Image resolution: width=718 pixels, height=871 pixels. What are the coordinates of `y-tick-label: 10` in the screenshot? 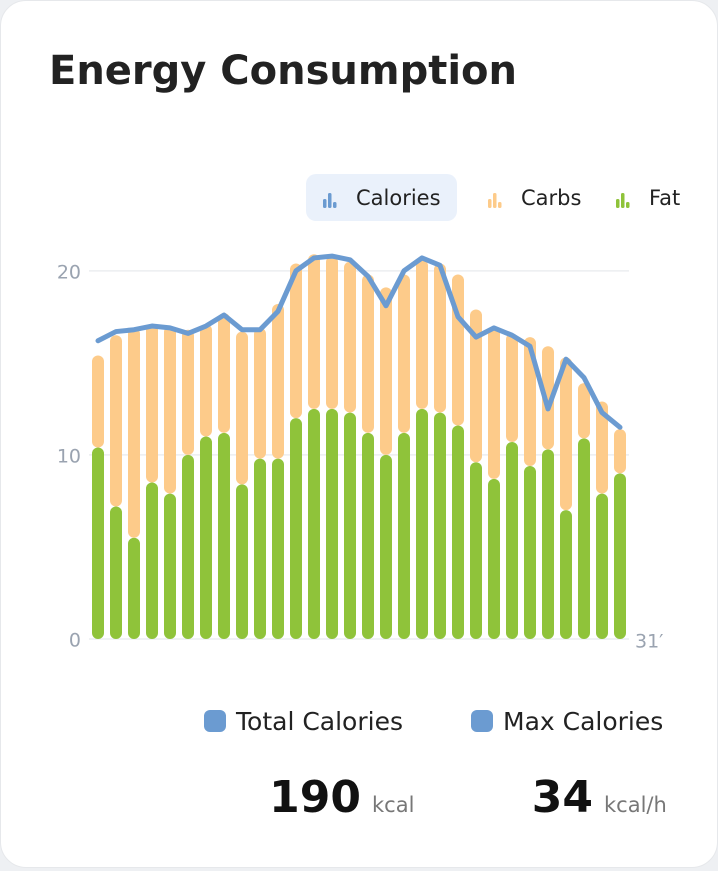 It's located at (69, 456).